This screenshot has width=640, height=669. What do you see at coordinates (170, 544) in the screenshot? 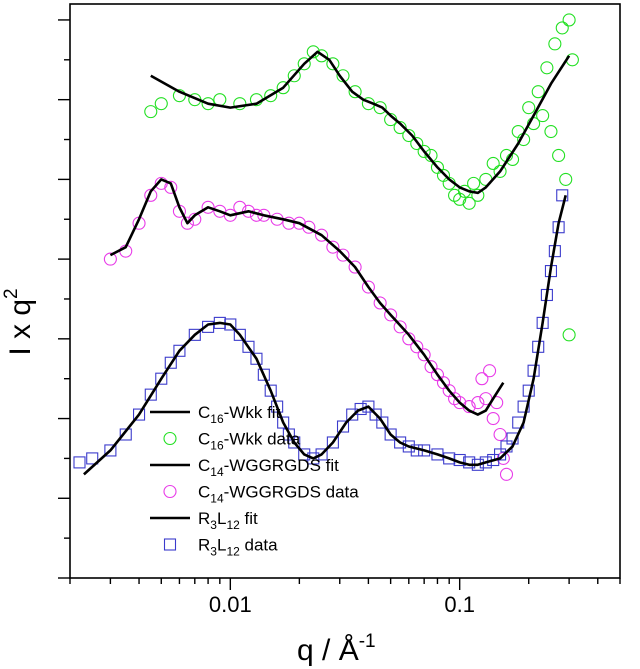
I see `legend-square-swatch` at bounding box center [170, 544].